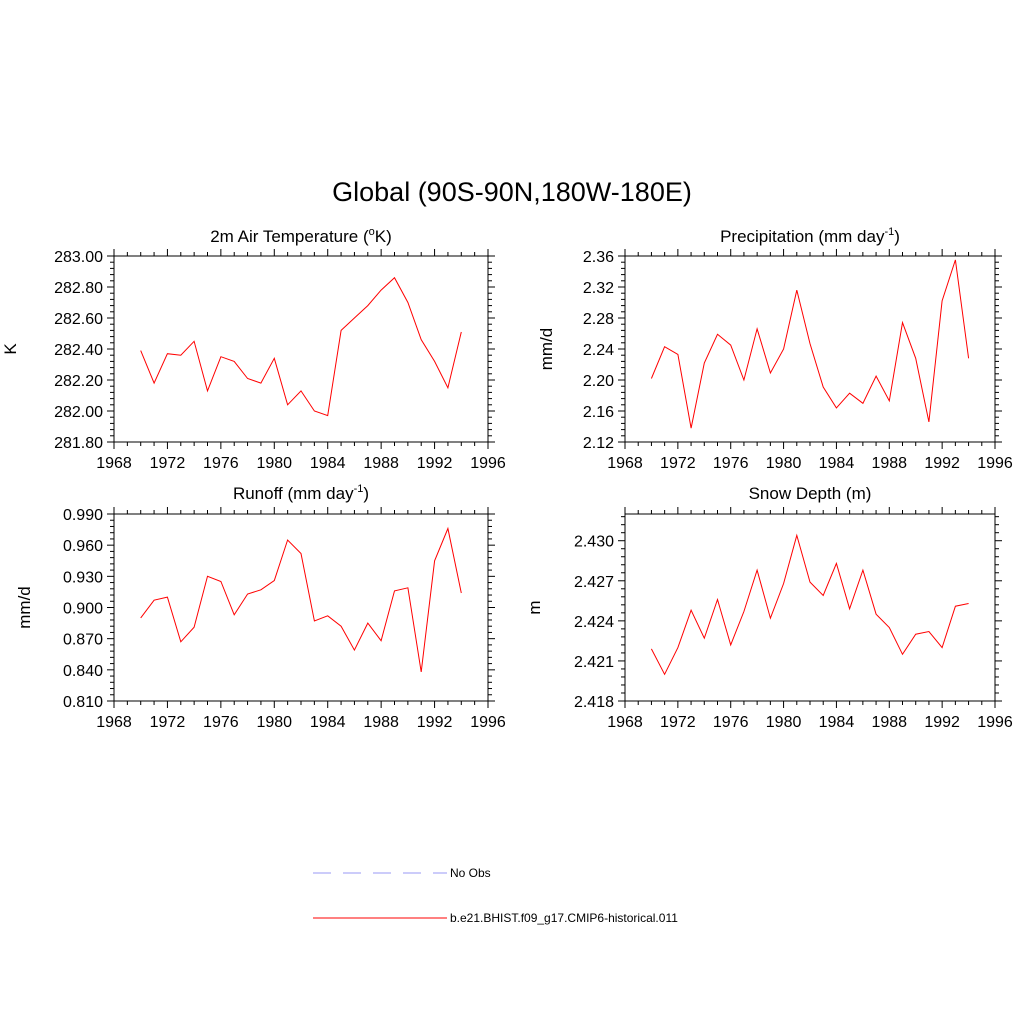 The image size is (1024, 1024). I want to click on panel-title-text: 2m Air Temperature (, so click(289, 236).